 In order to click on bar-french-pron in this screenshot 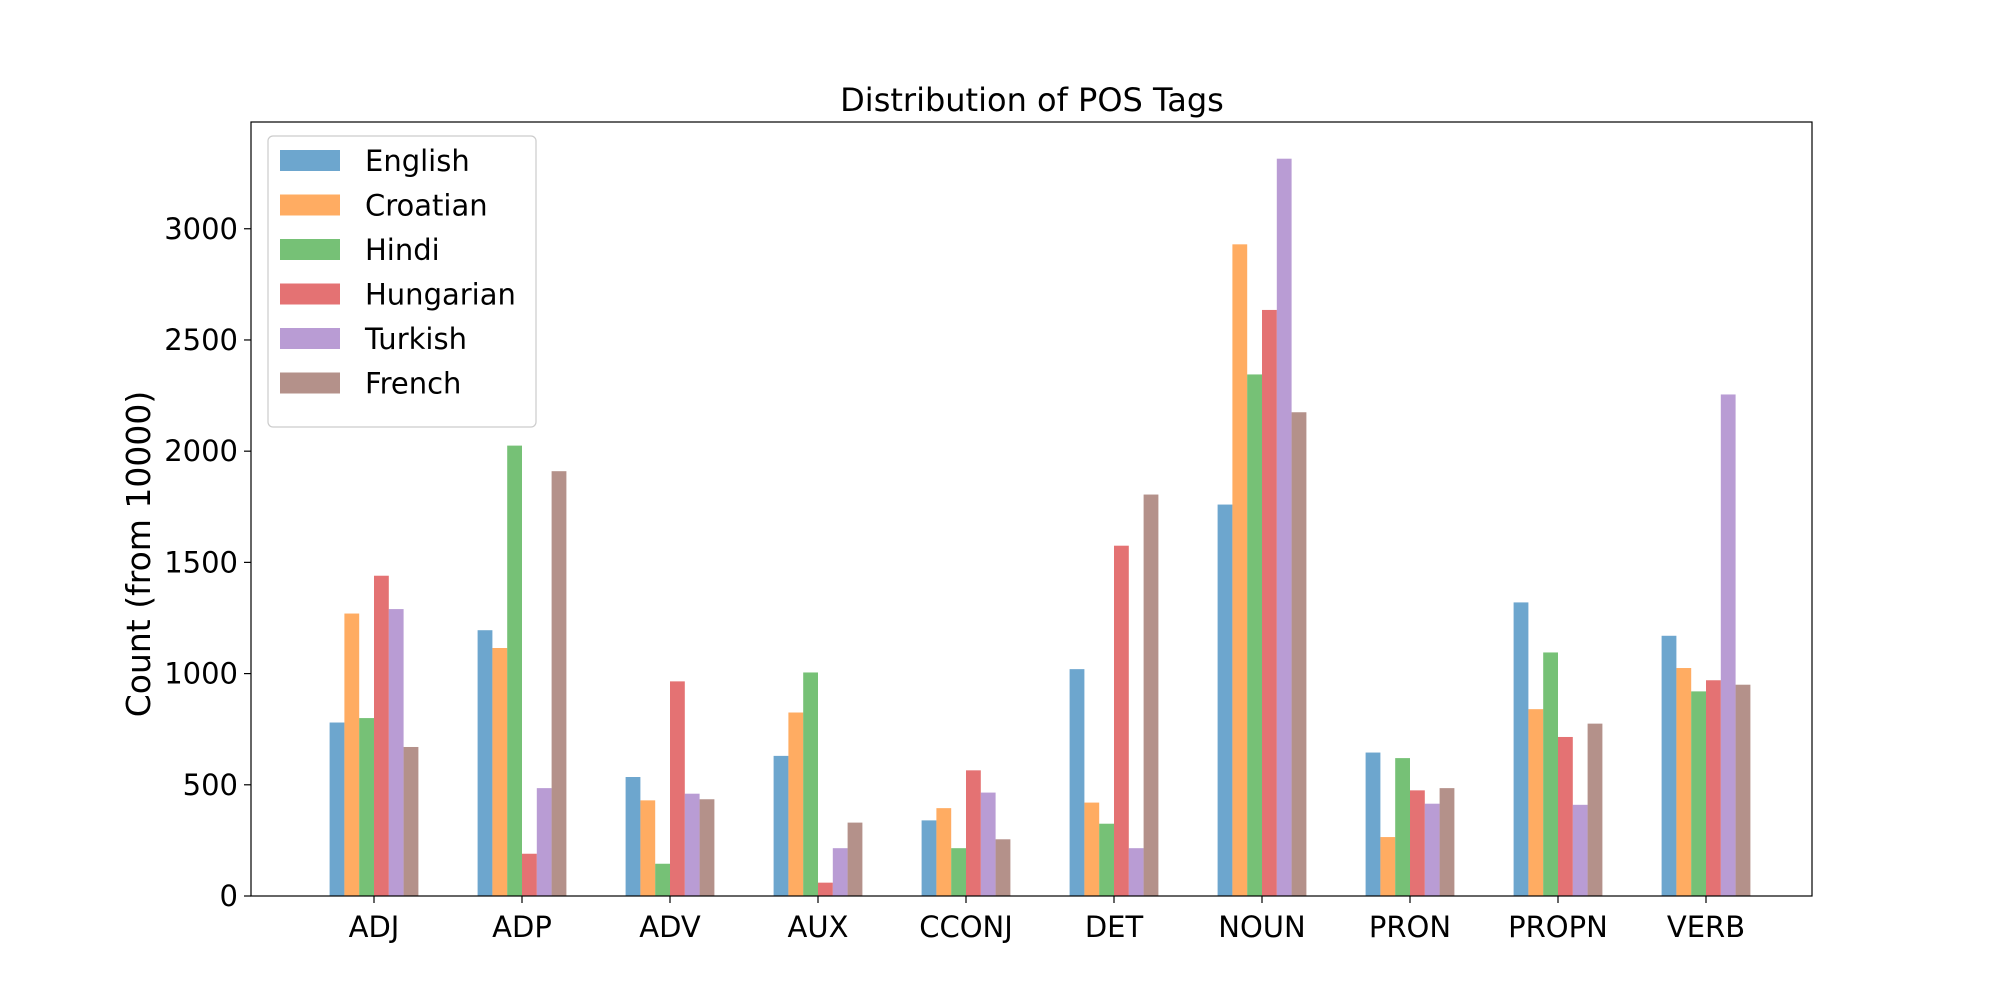, I will do `click(1447, 842)`.